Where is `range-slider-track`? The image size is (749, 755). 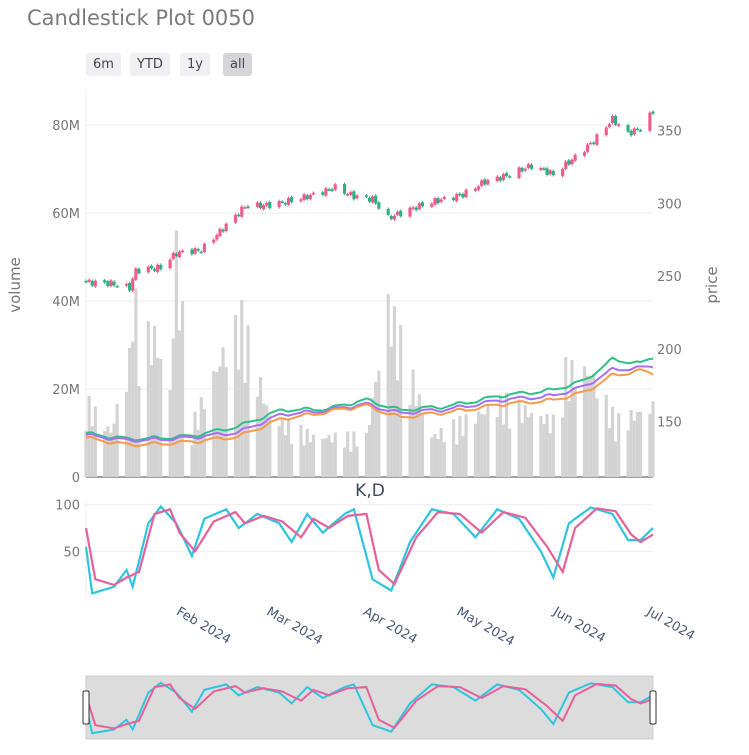
range-slider-track is located at coordinates (369, 707).